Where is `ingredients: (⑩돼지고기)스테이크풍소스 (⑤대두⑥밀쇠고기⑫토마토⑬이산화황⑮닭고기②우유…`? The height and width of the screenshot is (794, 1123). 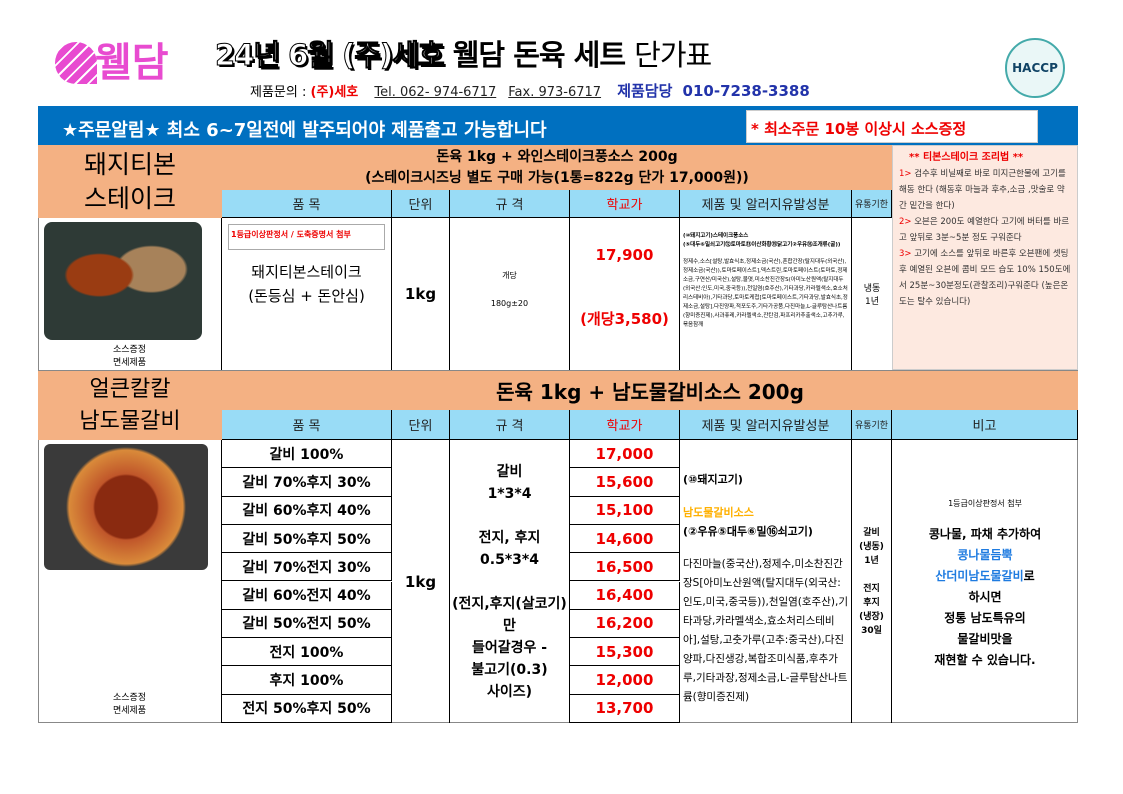
ingredients: (⑩돼지고기)스테이크풍소스 (⑤대두⑥밀쇠고기⑫토마토⑬이산화황⑮닭고기②우유… is located at coordinates (766, 294).